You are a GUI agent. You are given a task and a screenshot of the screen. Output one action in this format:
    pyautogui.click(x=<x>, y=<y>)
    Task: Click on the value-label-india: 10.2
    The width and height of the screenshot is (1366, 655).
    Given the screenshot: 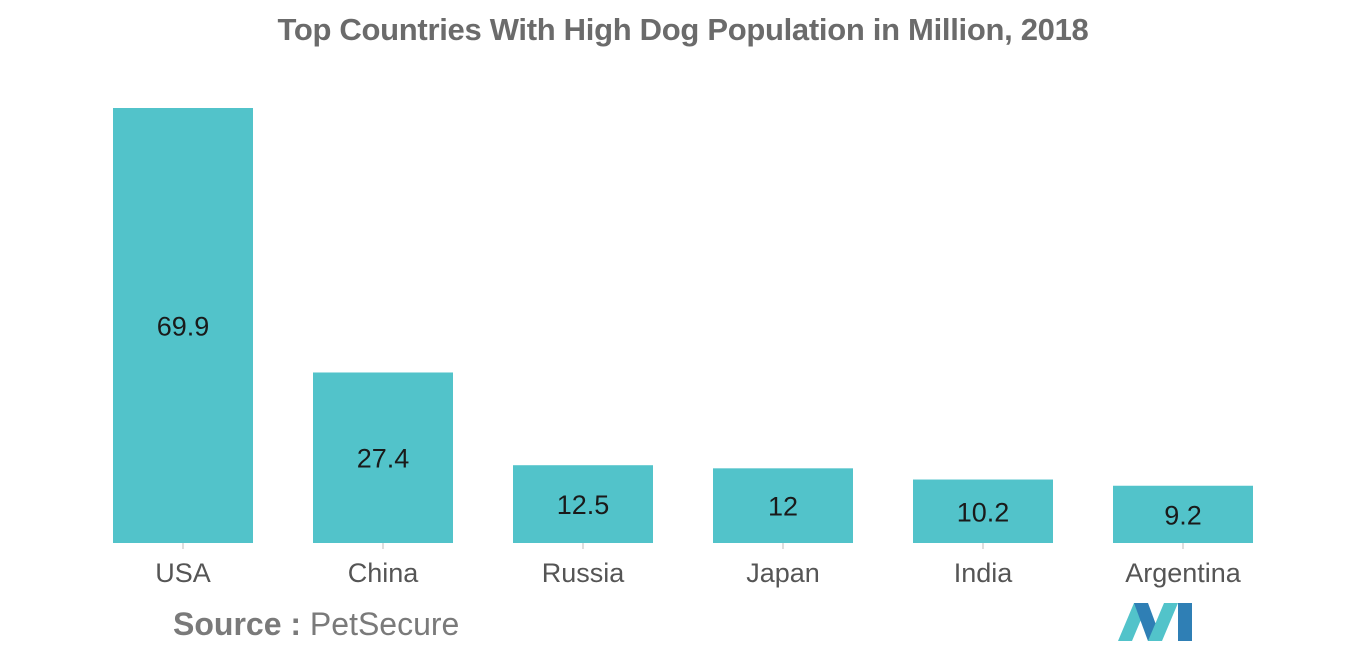 What is the action you would take?
    pyautogui.click(x=983, y=512)
    